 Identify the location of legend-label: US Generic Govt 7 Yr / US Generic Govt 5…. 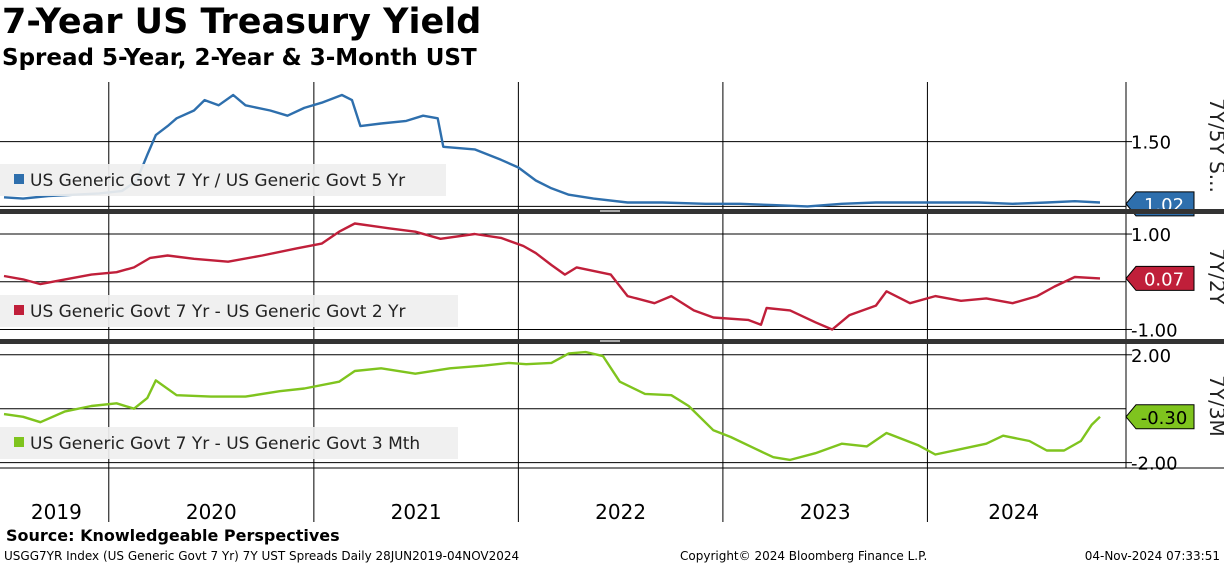
(217, 181).